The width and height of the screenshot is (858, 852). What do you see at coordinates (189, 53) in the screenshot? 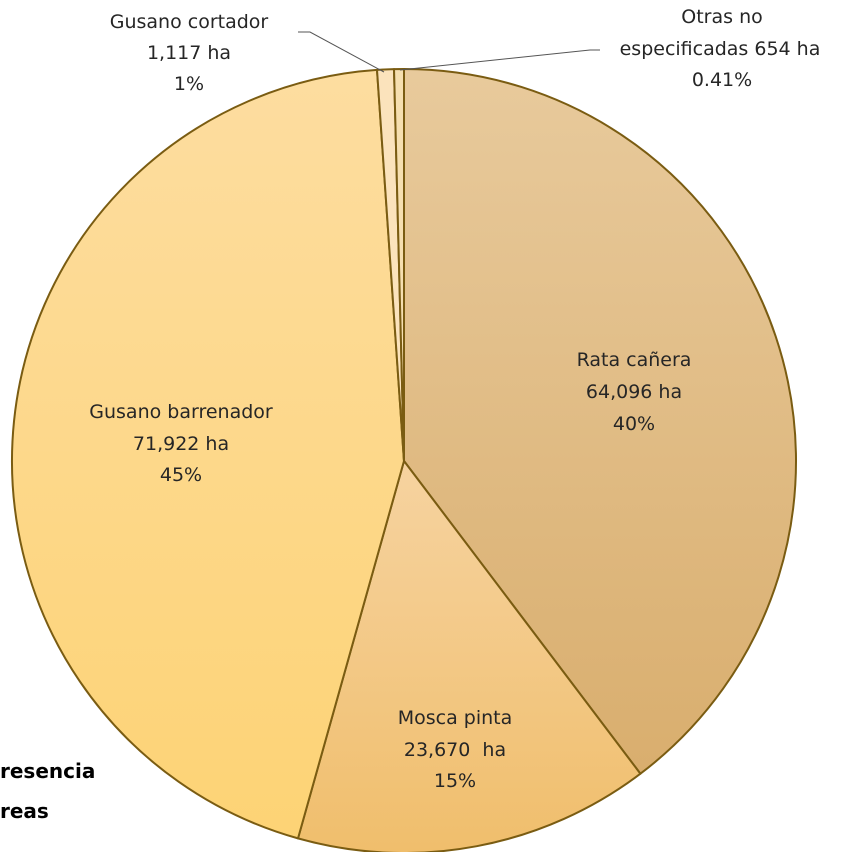
I see `slice-label-value-gusano-cortador: 1,117 ha` at bounding box center [189, 53].